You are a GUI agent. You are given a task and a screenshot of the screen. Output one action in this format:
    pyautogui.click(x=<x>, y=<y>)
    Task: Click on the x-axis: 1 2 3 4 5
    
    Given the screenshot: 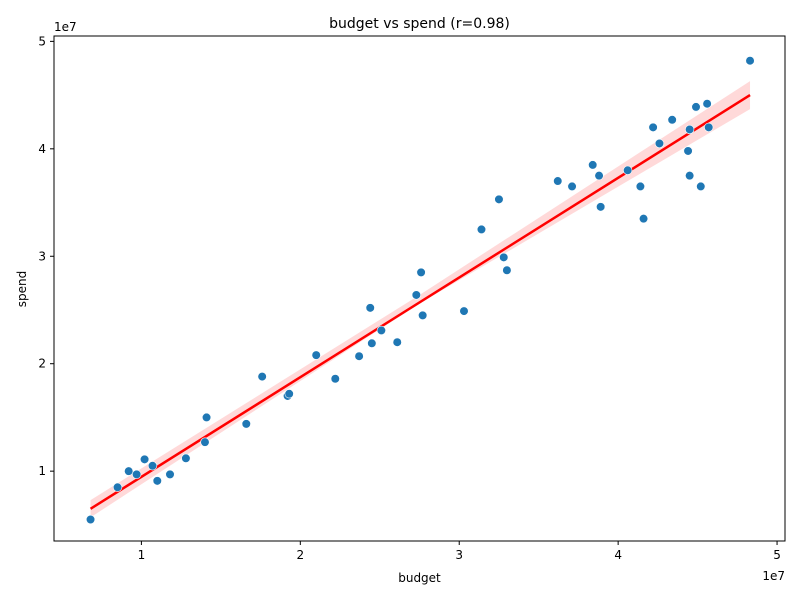 What is the action you would take?
    pyautogui.click(x=459, y=551)
    